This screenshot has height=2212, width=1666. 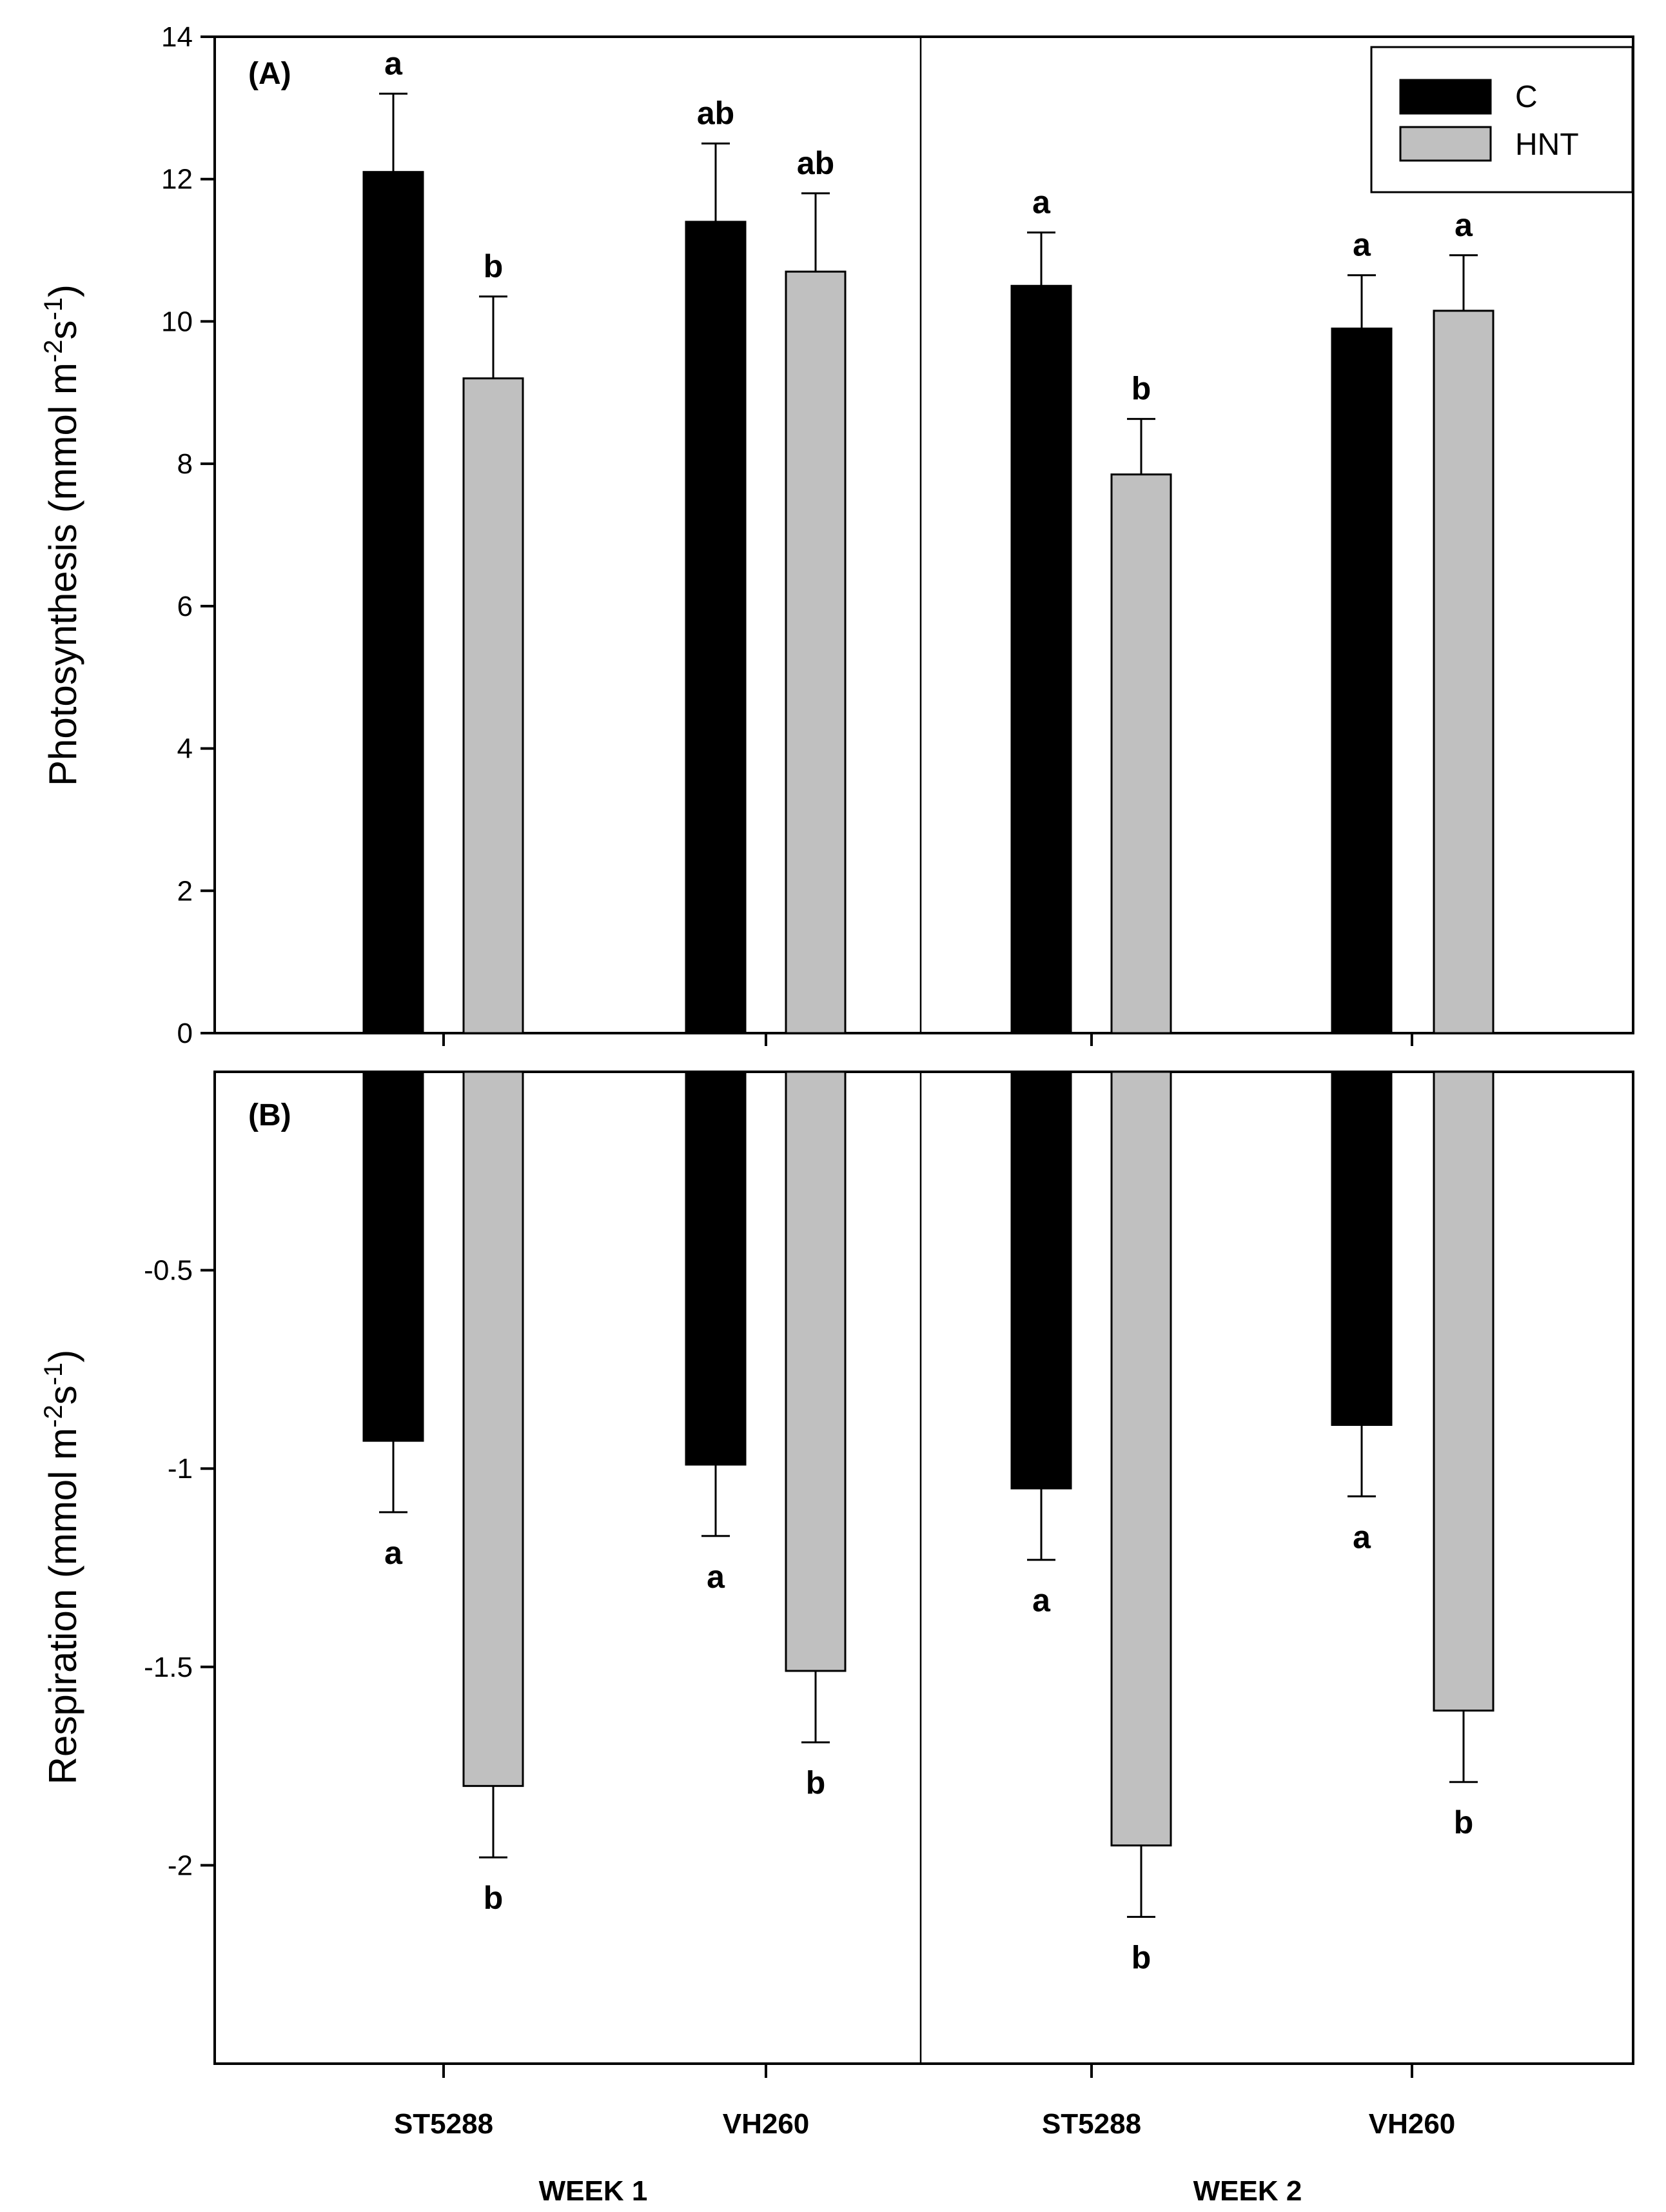 I want to click on y-tick-label: 10, so click(x=177, y=321).